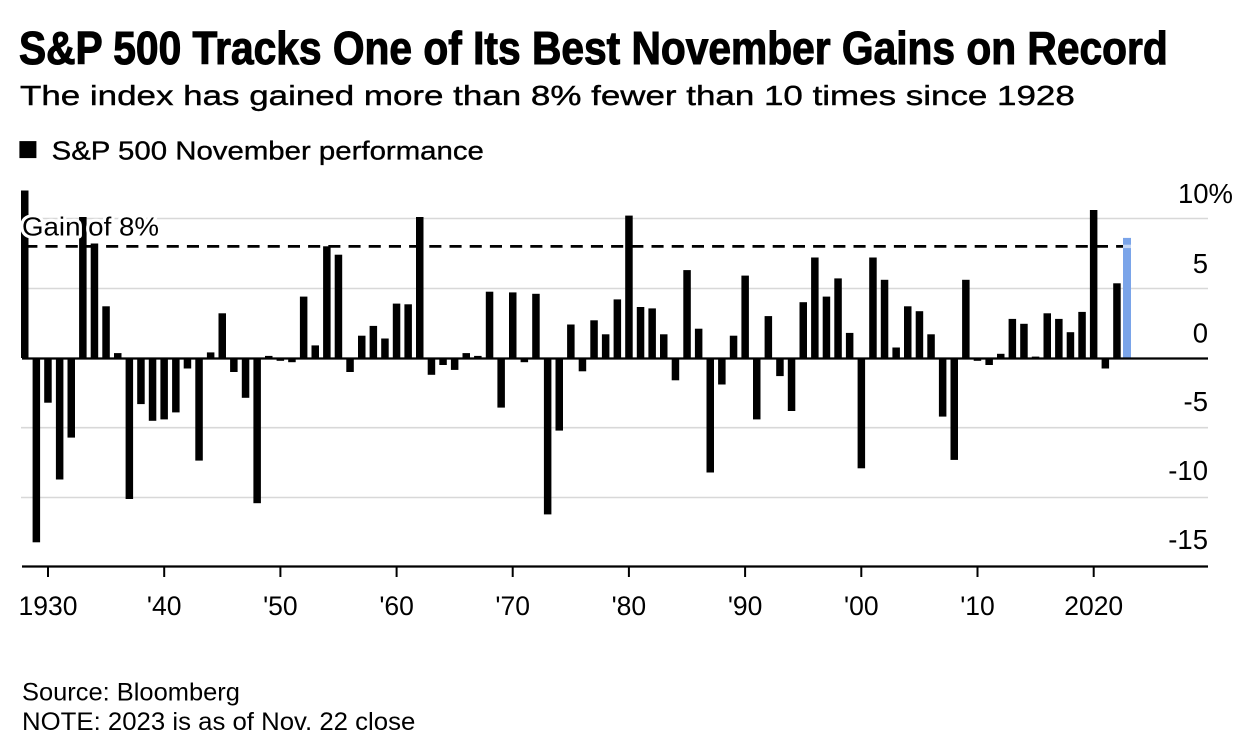 This screenshot has width=1240, height=740. I want to click on svg-text: '90, so click(745, 606).